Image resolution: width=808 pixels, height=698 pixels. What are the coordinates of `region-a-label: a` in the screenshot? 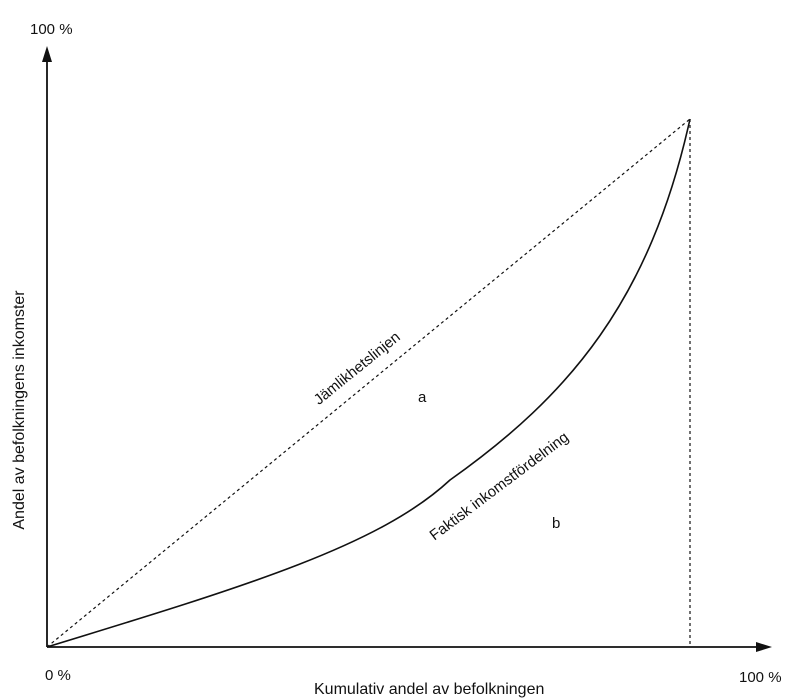 It's located at (422, 397).